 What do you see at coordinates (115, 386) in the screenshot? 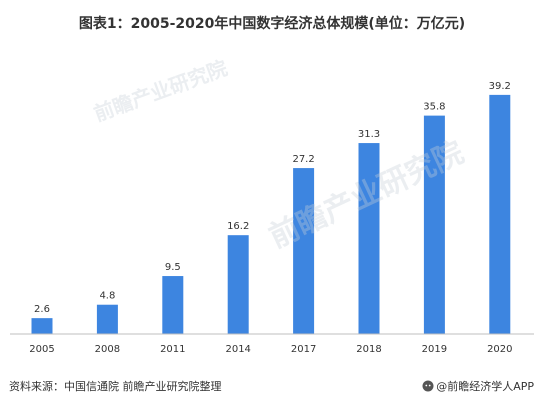
I see `source-note: 资料来源：中国信通院 前瞻产业研究院整理` at bounding box center [115, 386].